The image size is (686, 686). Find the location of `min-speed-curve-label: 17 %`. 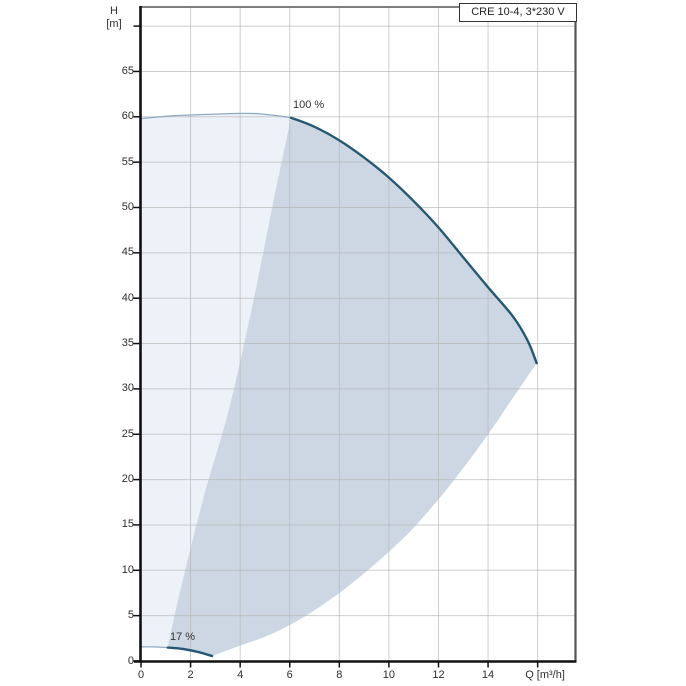

min-speed-curve-label: 17 % is located at coordinates (183, 637).